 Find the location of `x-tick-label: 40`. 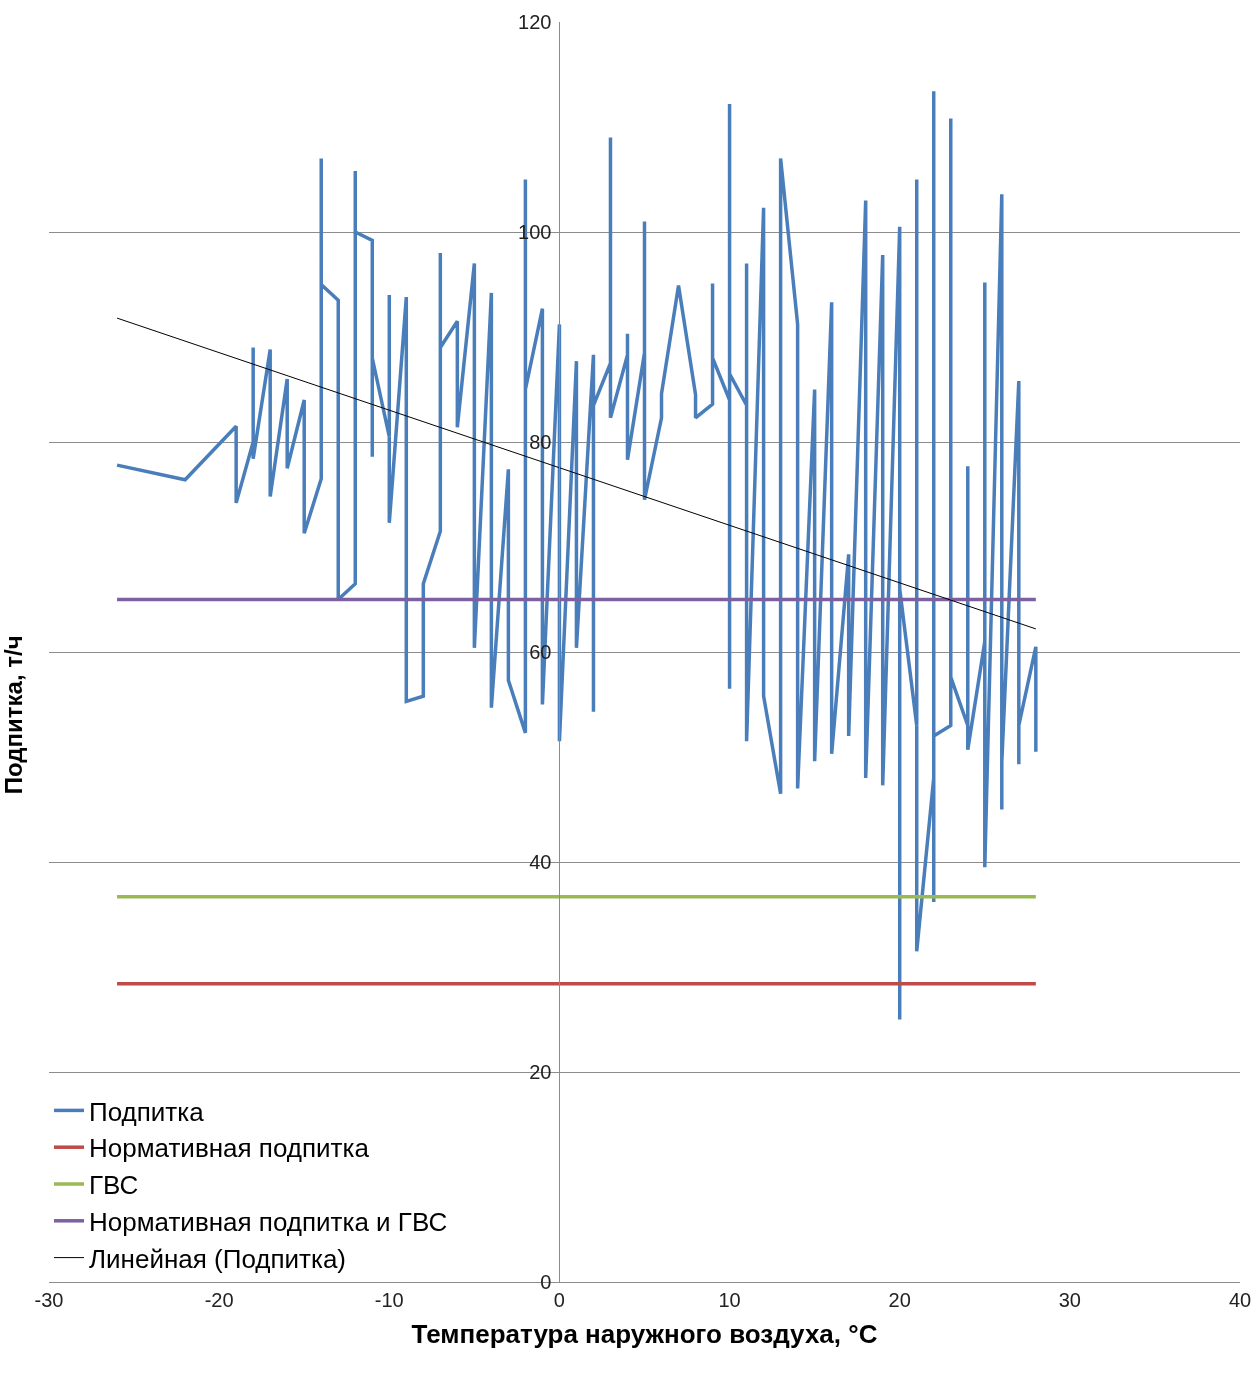

x-tick-label: 40 is located at coordinates (1240, 1300).